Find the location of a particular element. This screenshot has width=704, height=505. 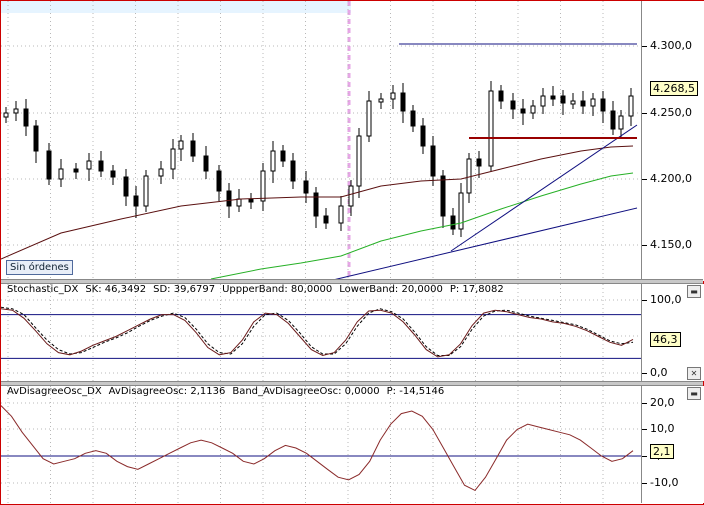

avdisagree-param: Band_AvDisagreeOsc: 0,0000 is located at coordinates (306, 391).